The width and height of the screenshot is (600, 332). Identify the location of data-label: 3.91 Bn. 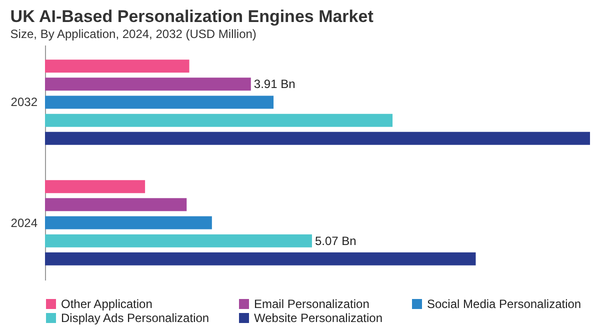
(275, 84).